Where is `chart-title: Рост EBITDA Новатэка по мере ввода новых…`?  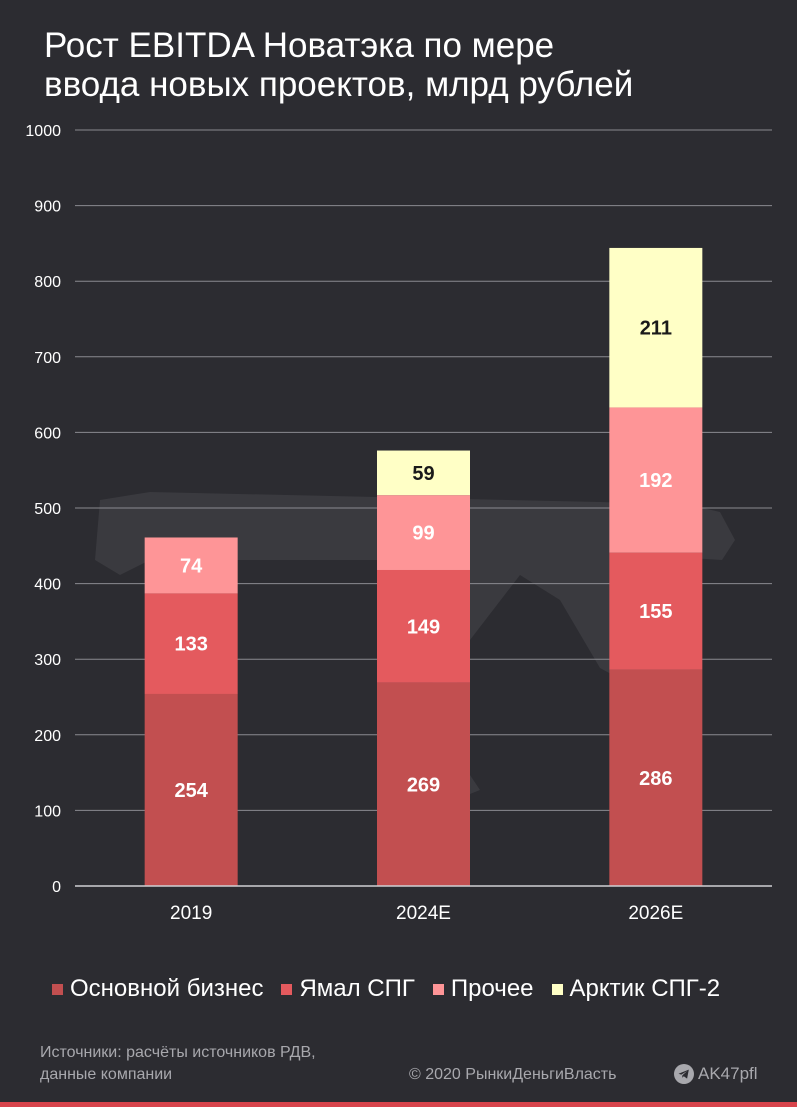
chart-title: Рост EBITDA Новатэка по мере ввода новых… is located at coordinates (404, 65).